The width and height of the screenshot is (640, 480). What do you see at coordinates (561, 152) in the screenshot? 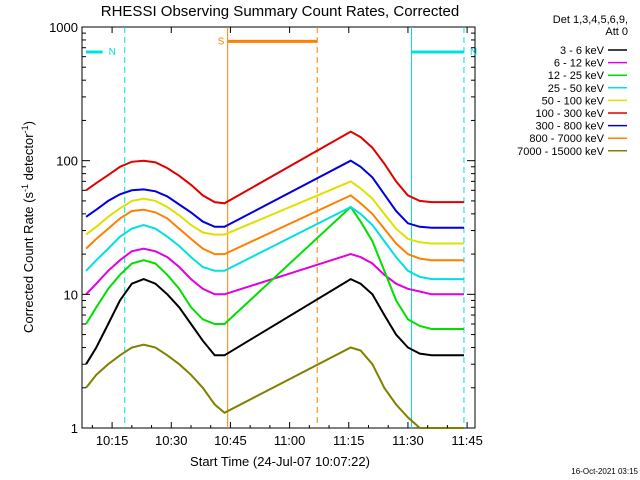
I see `legend-label-8: 7000 - 15000 keV` at bounding box center [561, 152].